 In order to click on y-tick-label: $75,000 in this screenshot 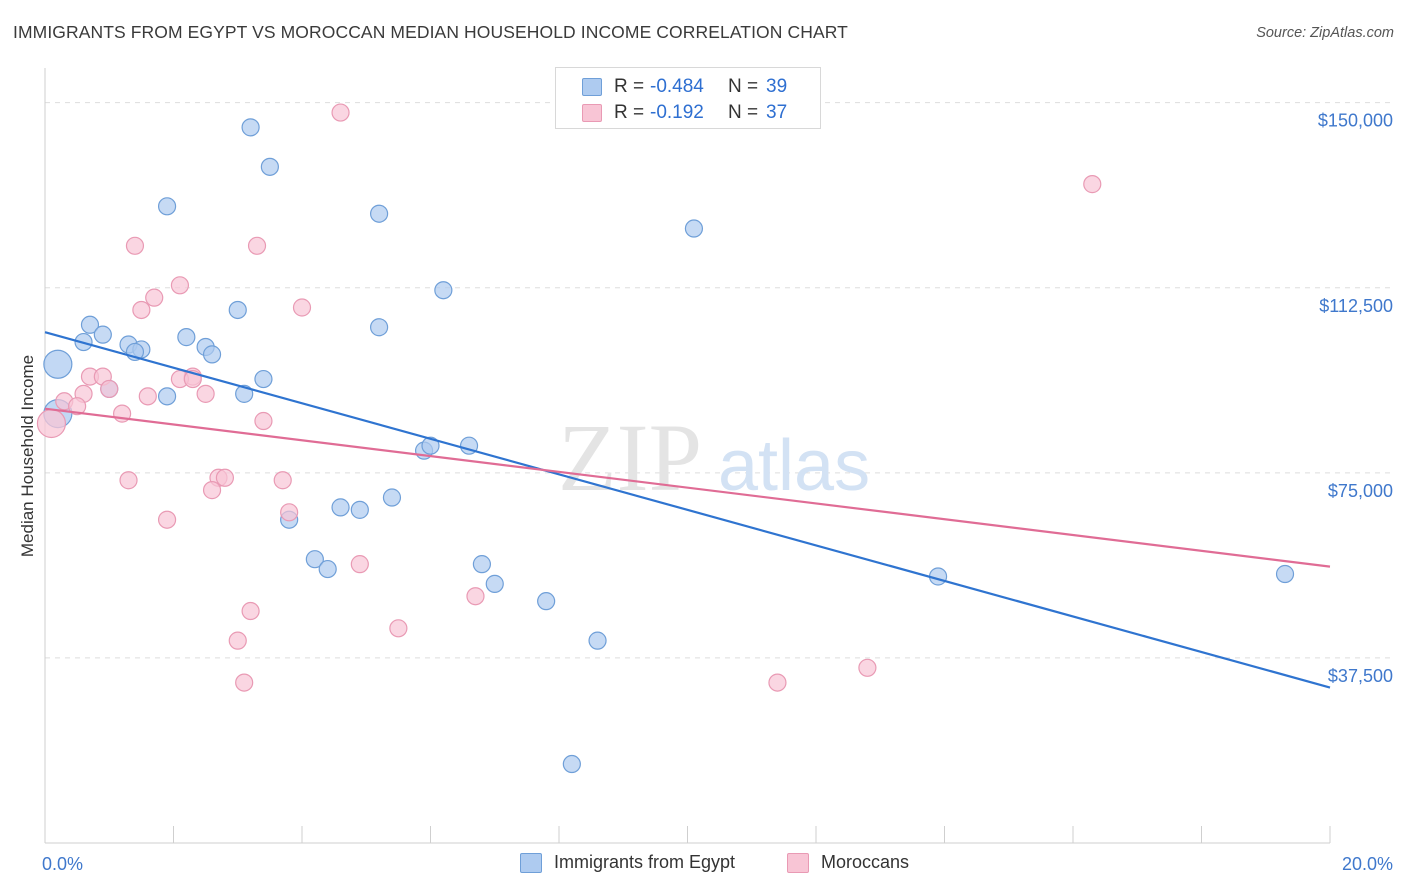, I will do `click(1360, 491)`.